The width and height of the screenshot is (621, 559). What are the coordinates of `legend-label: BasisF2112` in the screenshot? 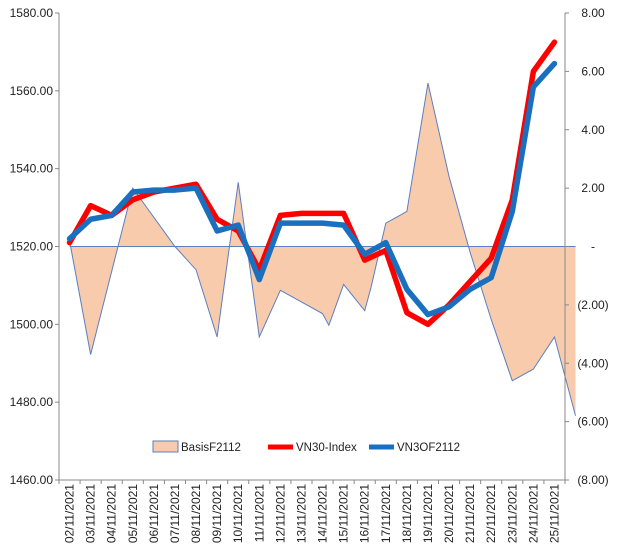 It's located at (211, 448).